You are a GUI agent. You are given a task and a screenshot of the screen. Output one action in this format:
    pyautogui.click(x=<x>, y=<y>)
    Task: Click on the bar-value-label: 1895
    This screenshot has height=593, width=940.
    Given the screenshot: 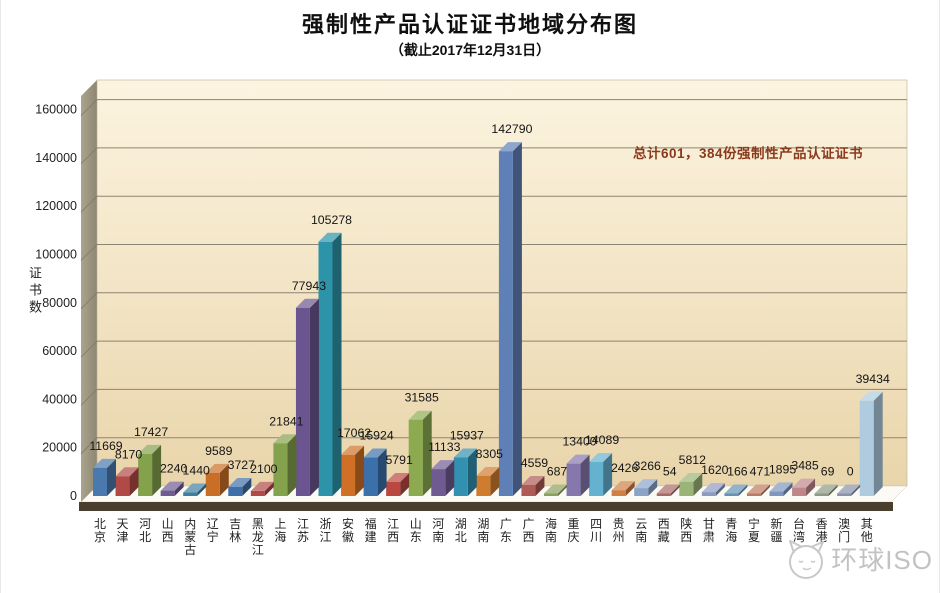 What is the action you would take?
    pyautogui.click(x=783, y=469)
    